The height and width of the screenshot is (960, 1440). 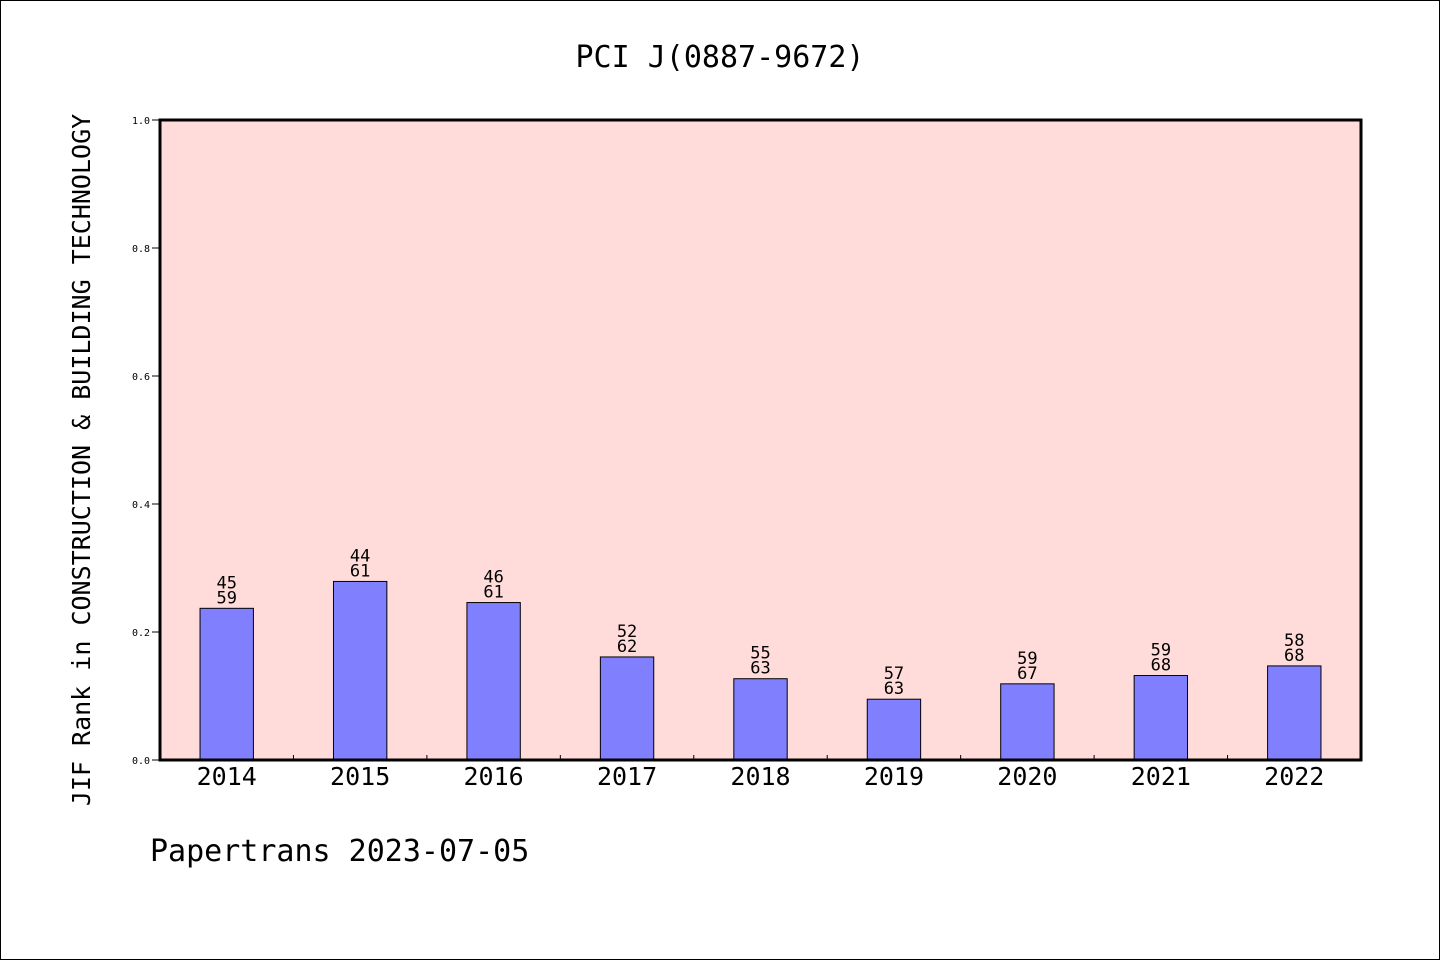 I want to click on bar-total-label: 59, so click(x=226, y=598).